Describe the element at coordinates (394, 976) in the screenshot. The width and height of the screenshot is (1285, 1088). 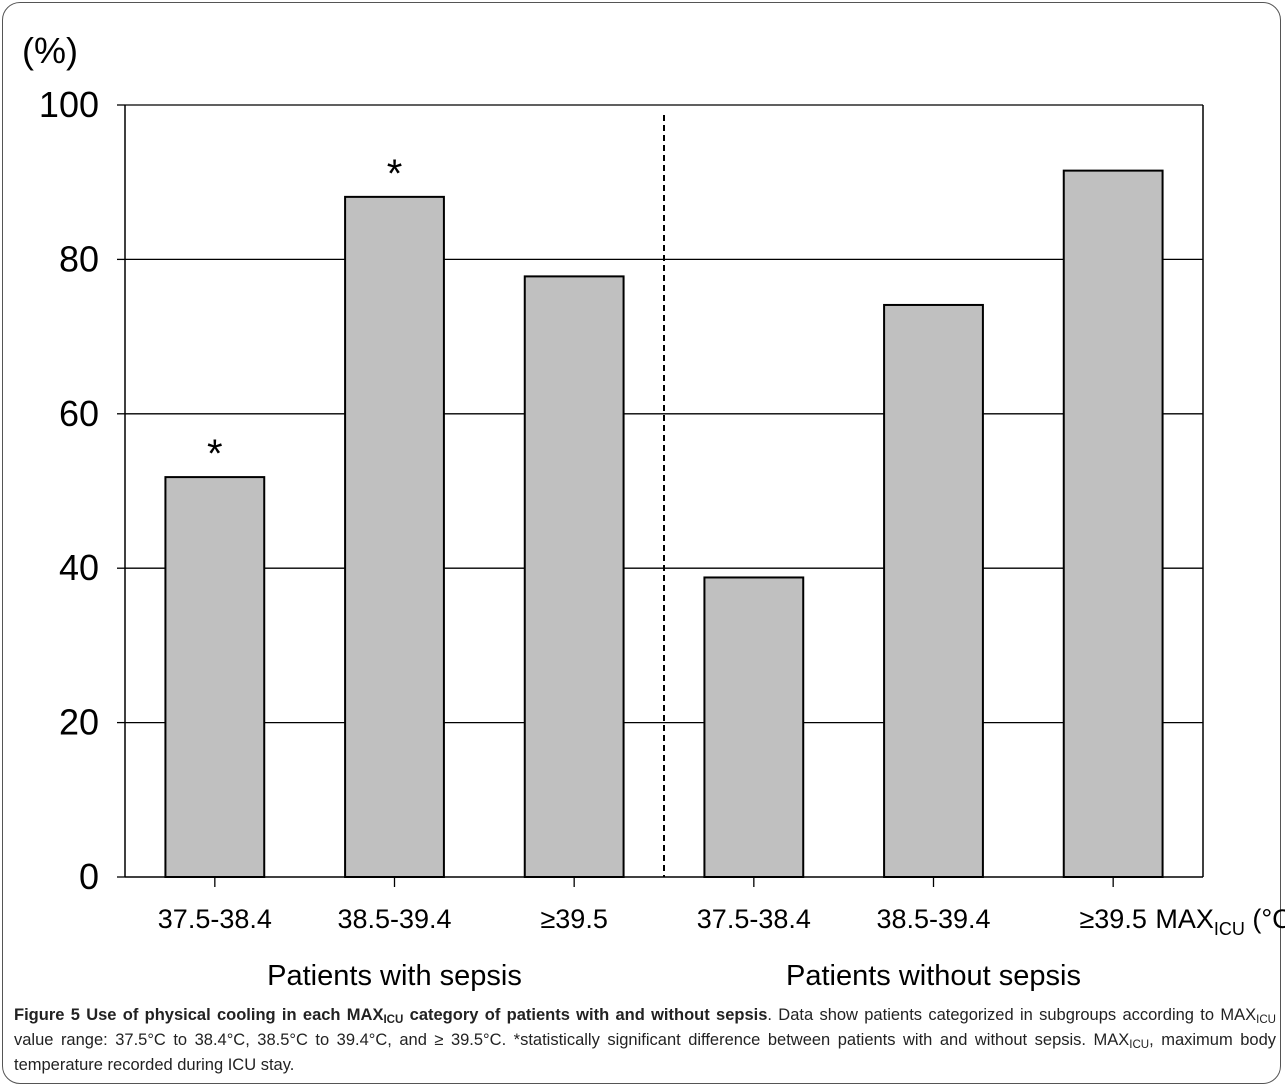
I see `group-label: Patients with sepsis` at that location.